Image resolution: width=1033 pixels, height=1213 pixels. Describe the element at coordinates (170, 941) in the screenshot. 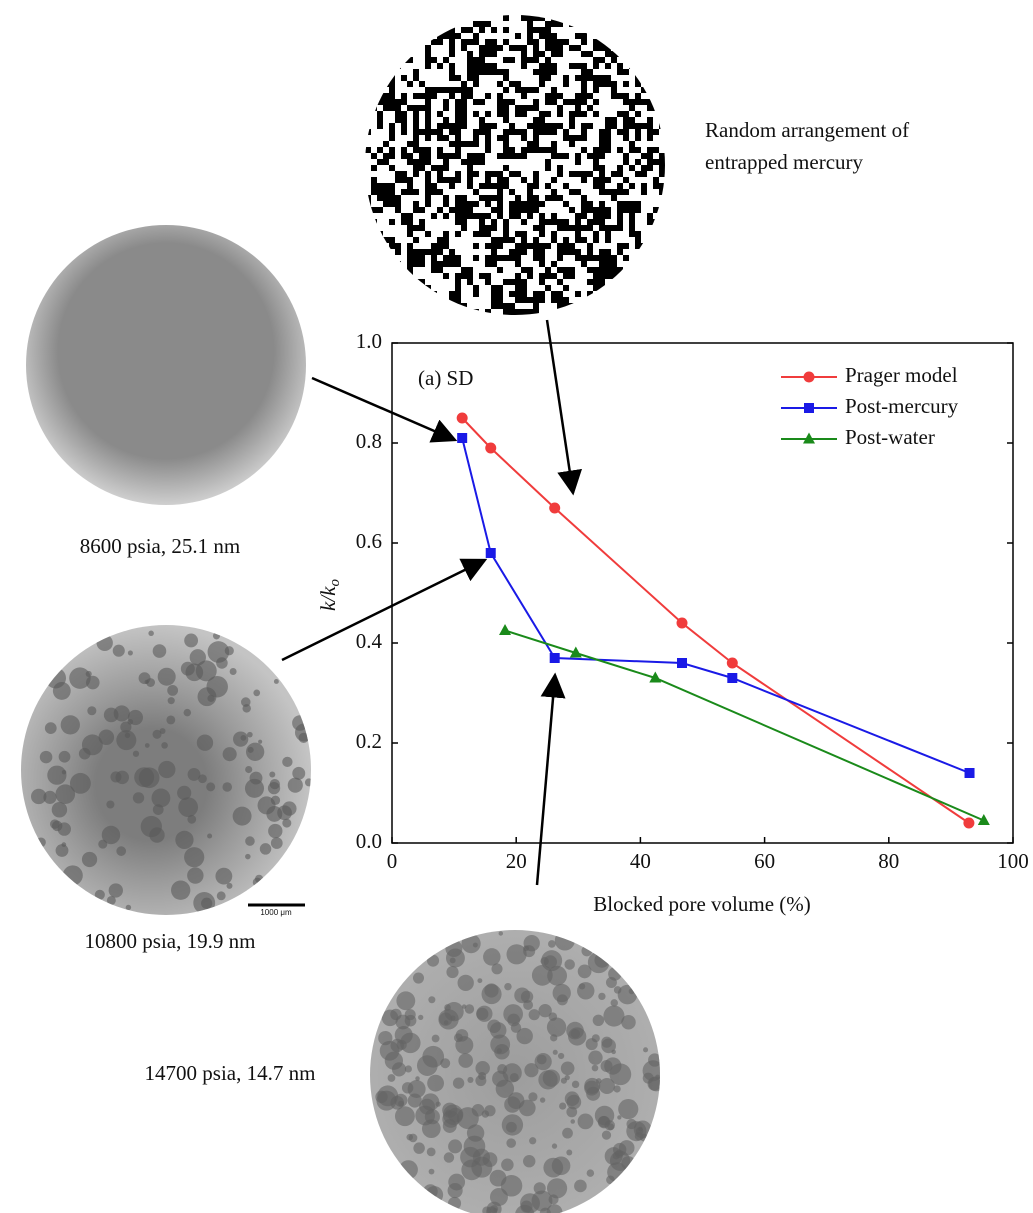

I see `caption: 10800 psia, 19.9 nm` at that location.